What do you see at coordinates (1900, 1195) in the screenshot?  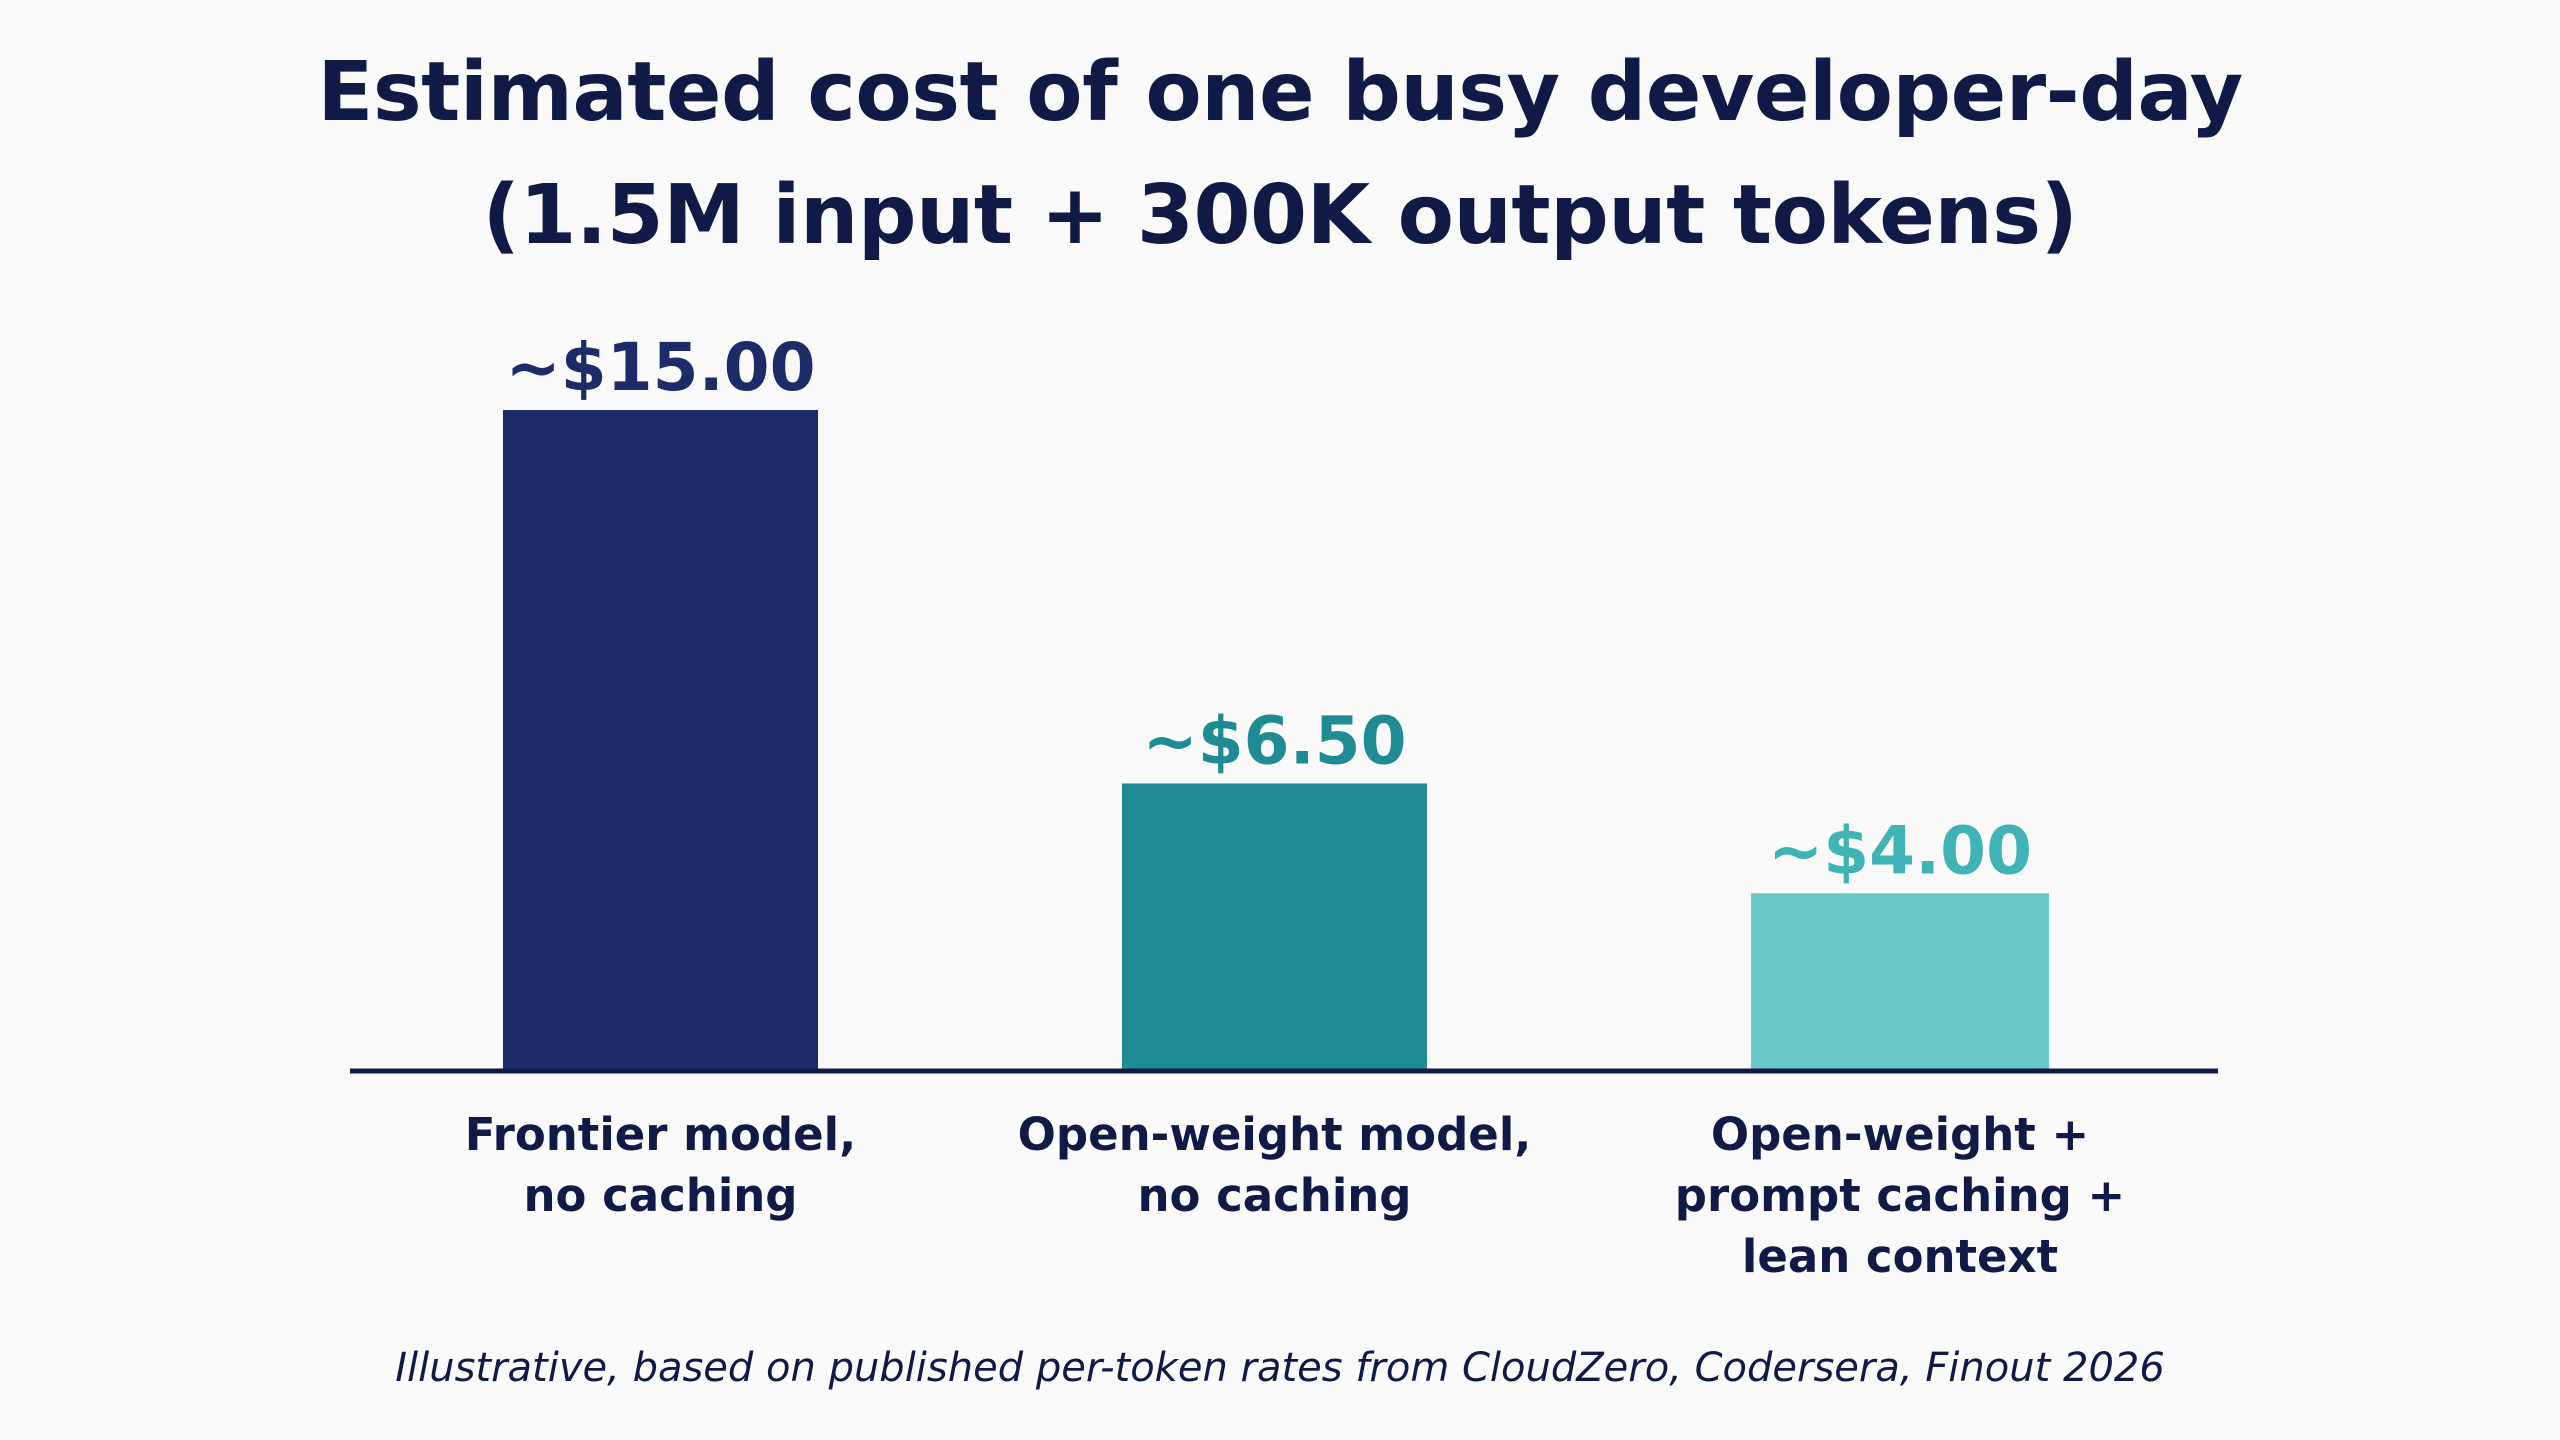 I see `category-label-3-line-2: prompt caching +` at bounding box center [1900, 1195].